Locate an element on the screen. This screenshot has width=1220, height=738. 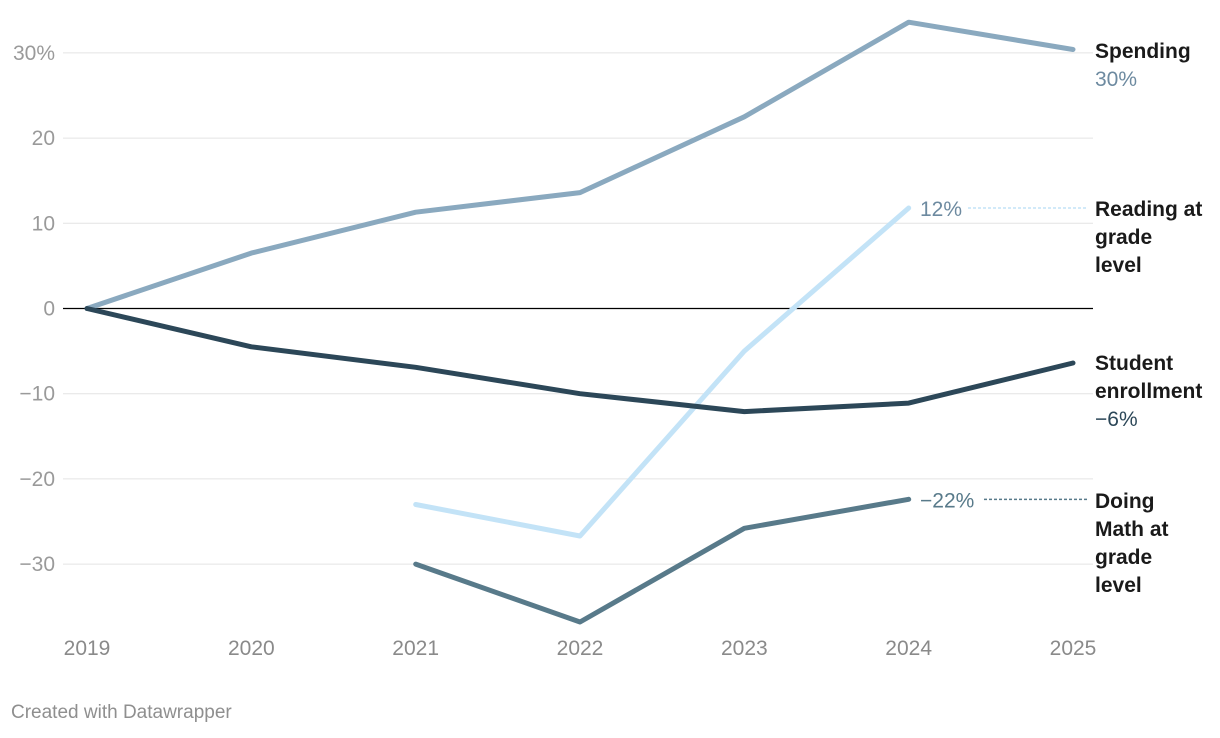
series-name-label: enrollment is located at coordinates (1148, 391).